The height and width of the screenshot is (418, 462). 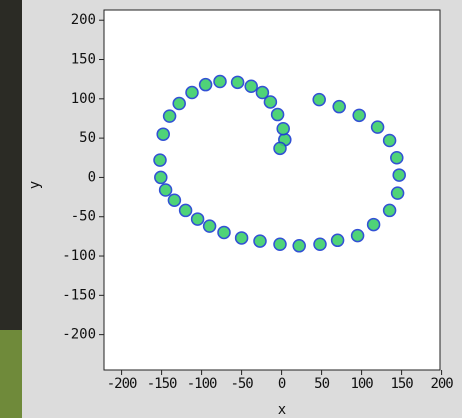 I want to click on y-tick-label: -100, so click(x=79, y=256).